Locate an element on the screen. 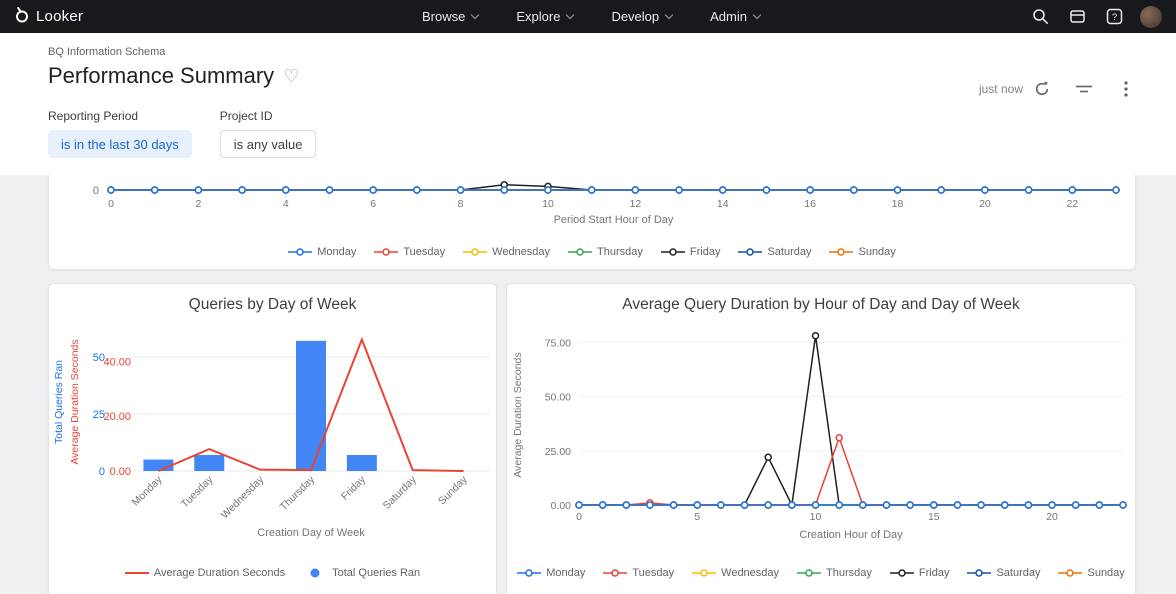  svg-text: 16 is located at coordinates (810, 204).